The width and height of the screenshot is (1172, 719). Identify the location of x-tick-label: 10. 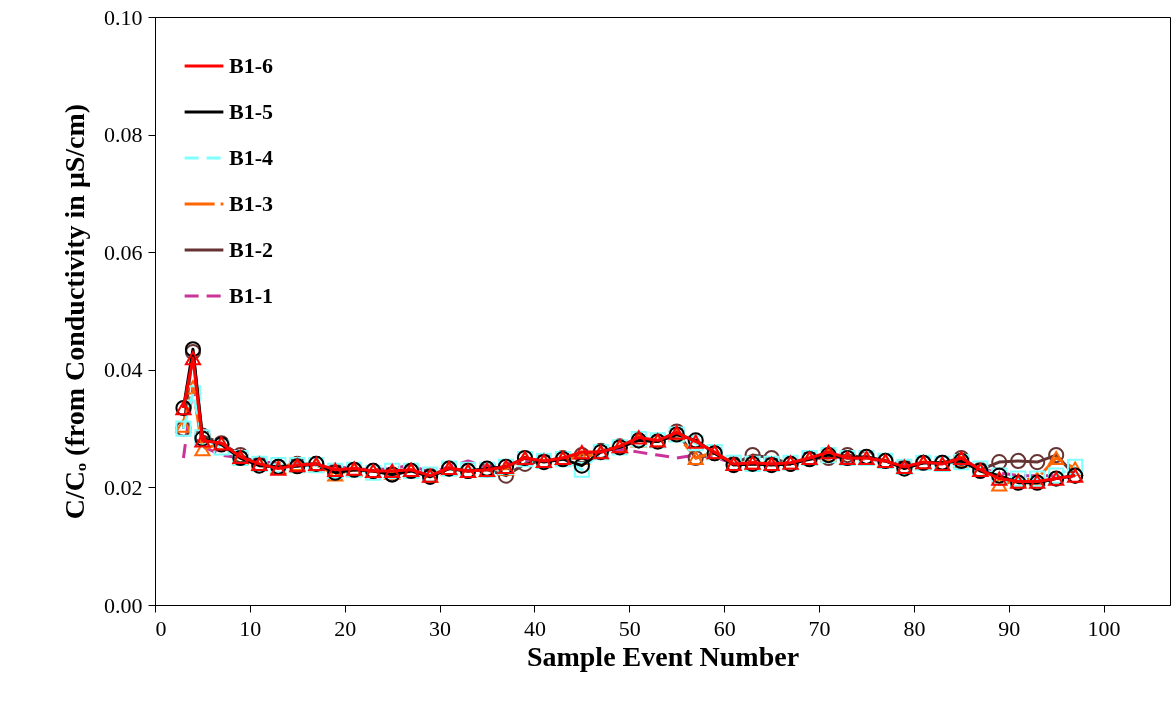
(250, 628).